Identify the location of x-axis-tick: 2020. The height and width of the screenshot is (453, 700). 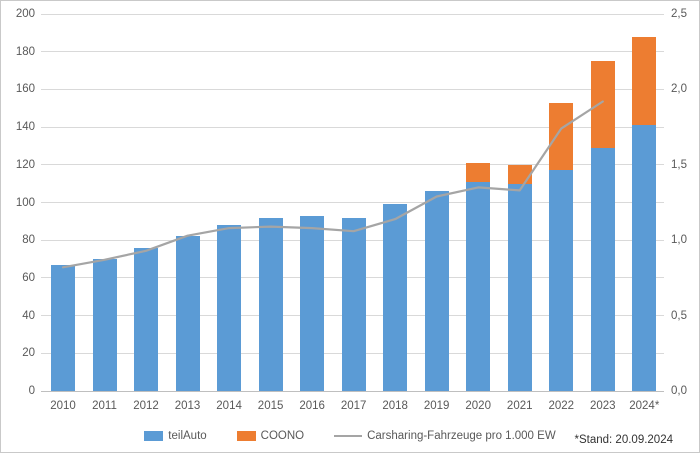
(478, 406).